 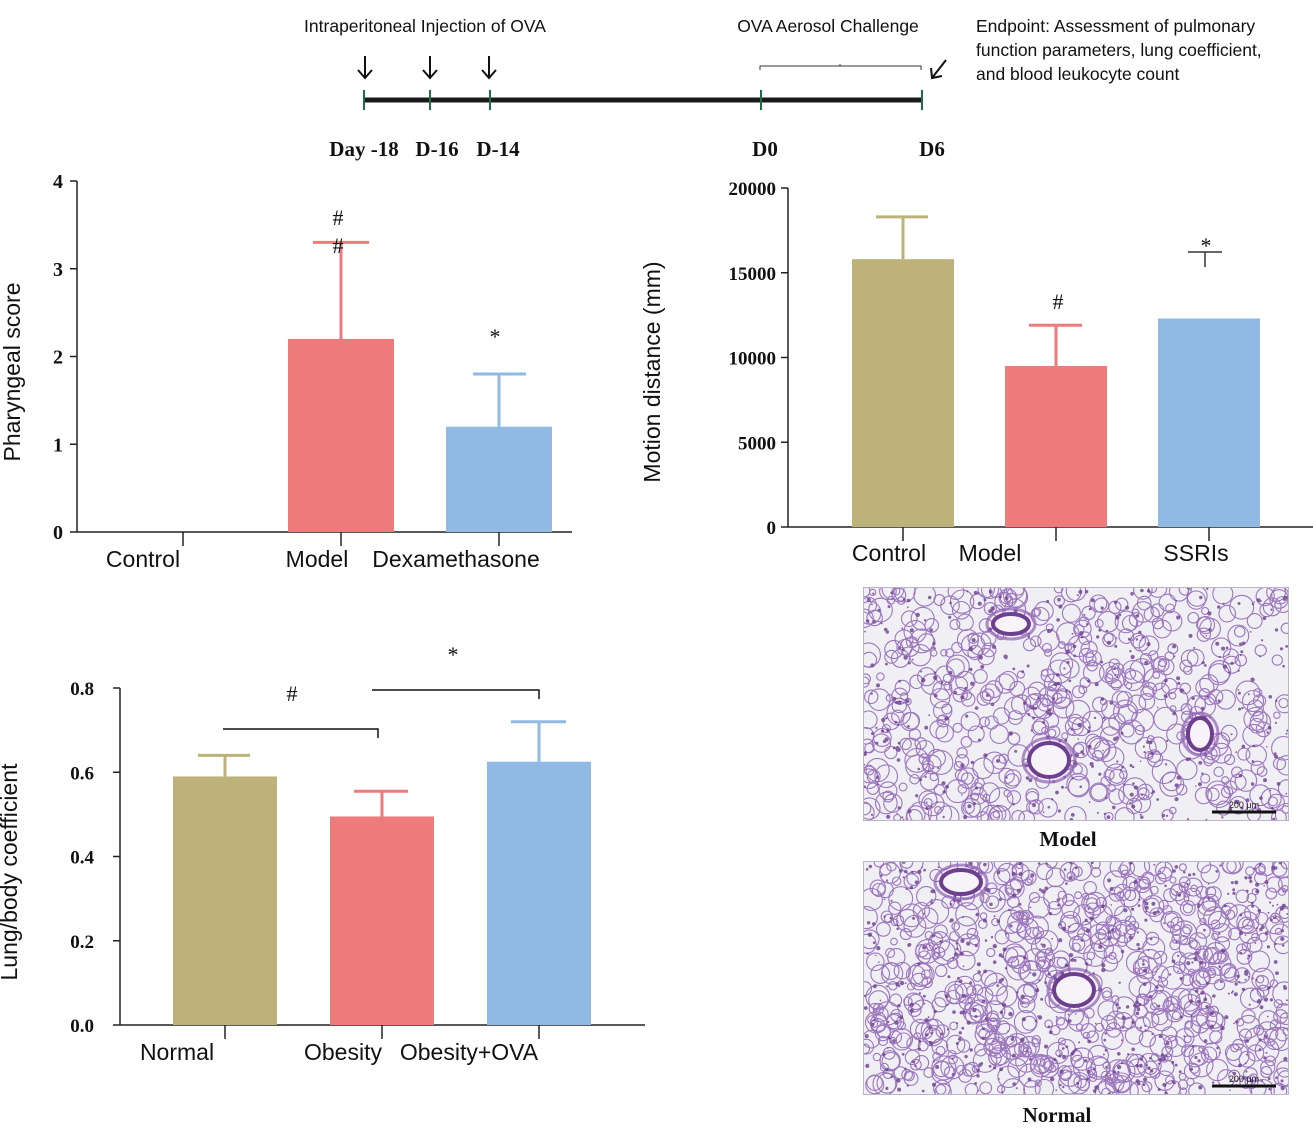 What do you see at coordinates (652, 68) in the screenshot?
I see `injection-arrows` at bounding box center [652, 68].